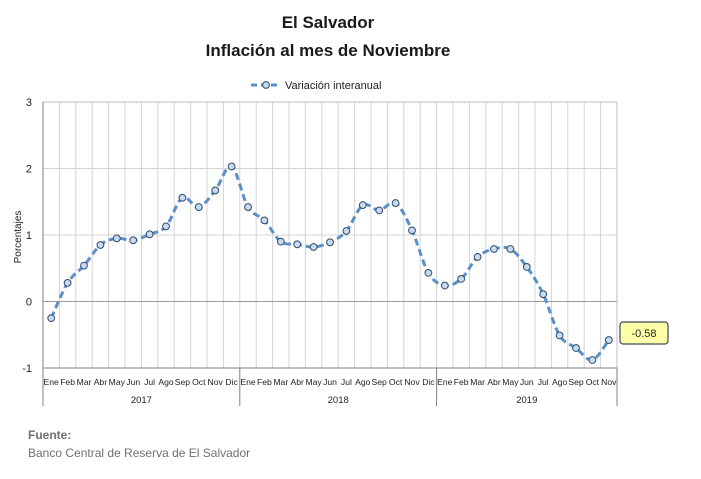 Image resolution: width=701 pixels, height=479 pixels. I want to click on y-axis-label: Porcentajes, so click(18, 237).